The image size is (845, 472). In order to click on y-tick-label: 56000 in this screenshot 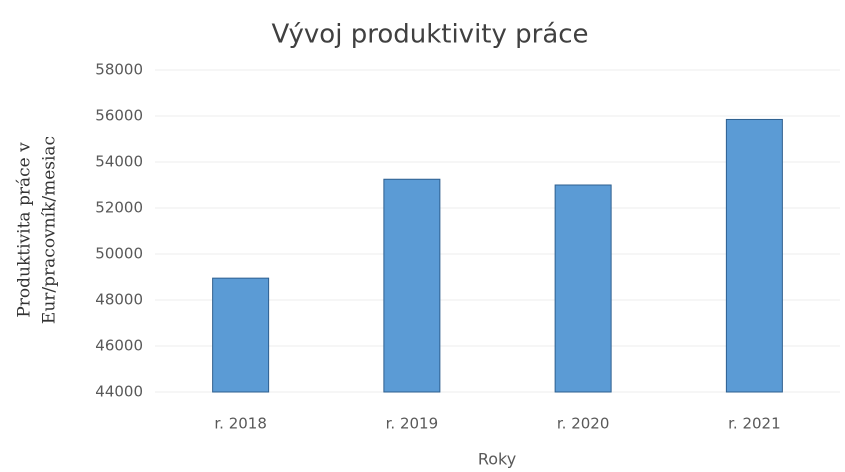, I will do `click(119, 116)`.